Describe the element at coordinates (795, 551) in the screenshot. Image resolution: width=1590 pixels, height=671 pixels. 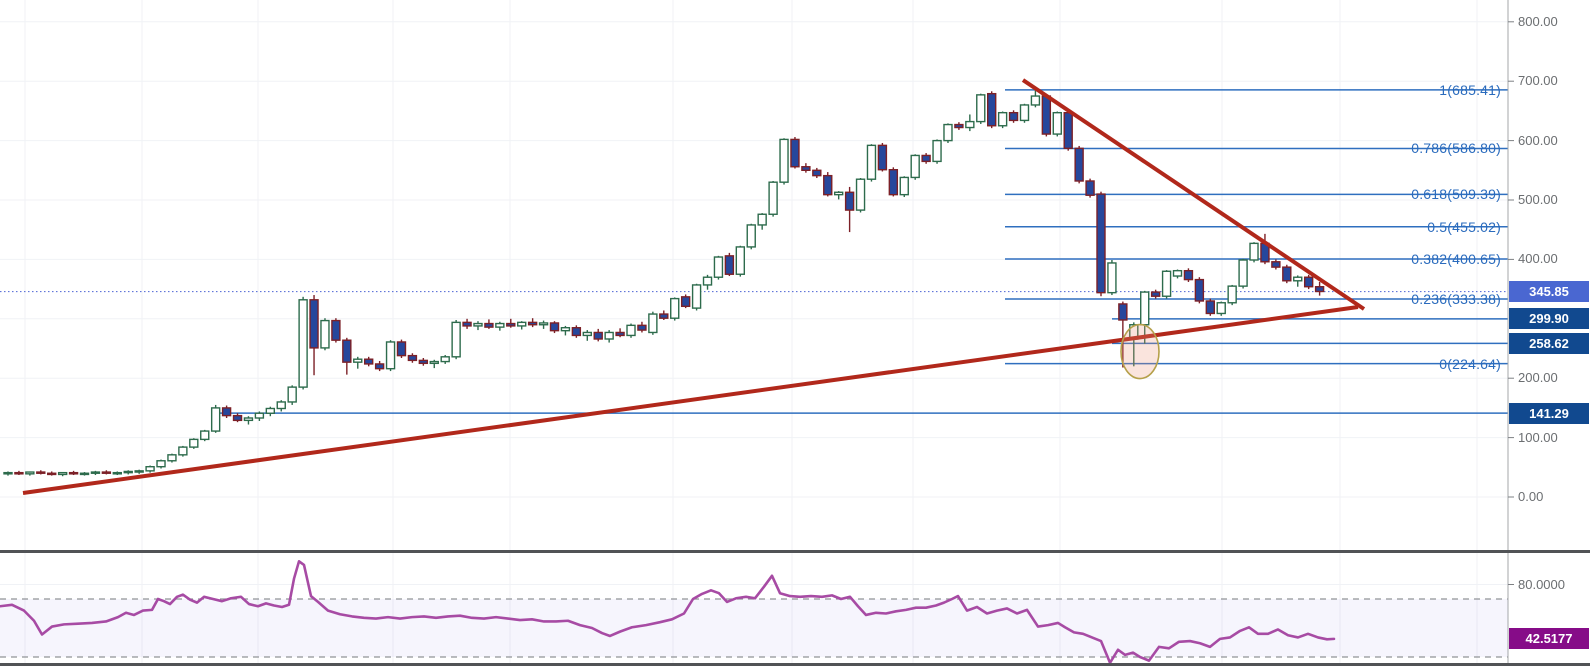
I see `pane-separator` at that location.